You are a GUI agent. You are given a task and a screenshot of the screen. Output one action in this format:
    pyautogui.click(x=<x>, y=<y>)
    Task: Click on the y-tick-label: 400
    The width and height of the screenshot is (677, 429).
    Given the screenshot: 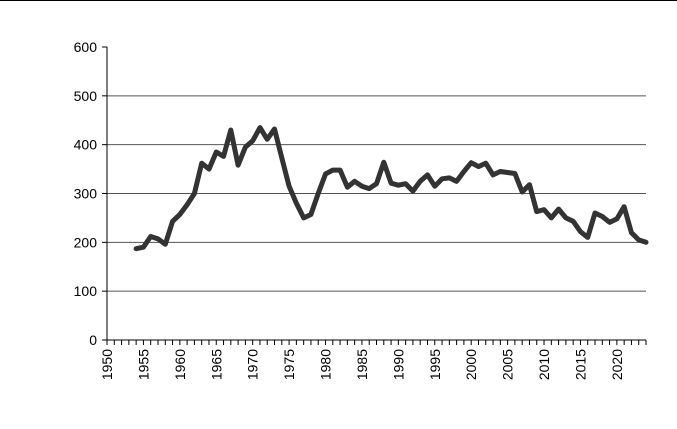 What is the action you would take?
    pyautogui.click(x=86, y=145)
    